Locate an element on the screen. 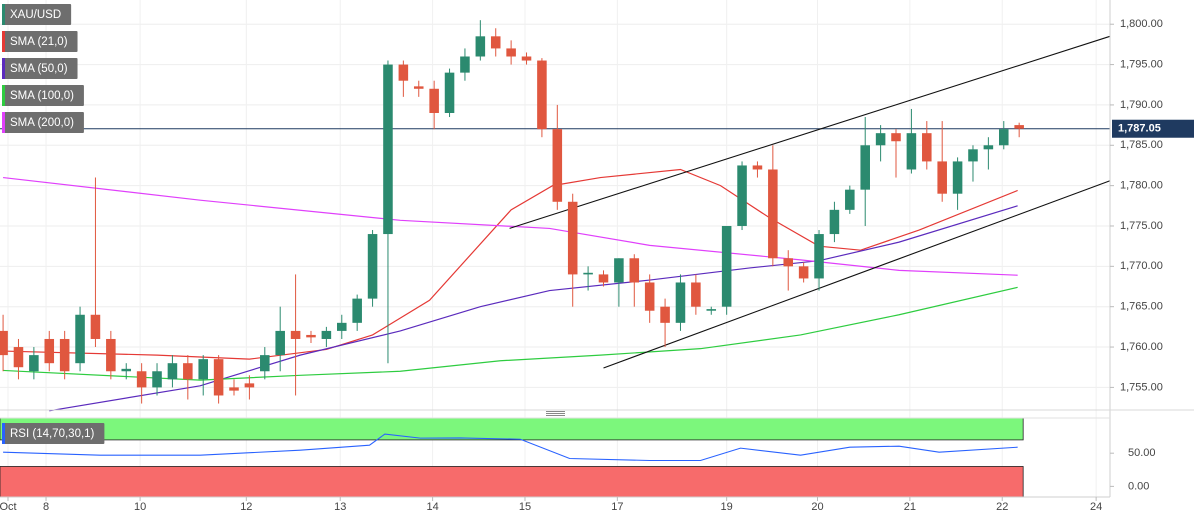 The width and height of the screenshot is (1194, 513). rsi-legend-swatch is located at coordinates (3, 433).